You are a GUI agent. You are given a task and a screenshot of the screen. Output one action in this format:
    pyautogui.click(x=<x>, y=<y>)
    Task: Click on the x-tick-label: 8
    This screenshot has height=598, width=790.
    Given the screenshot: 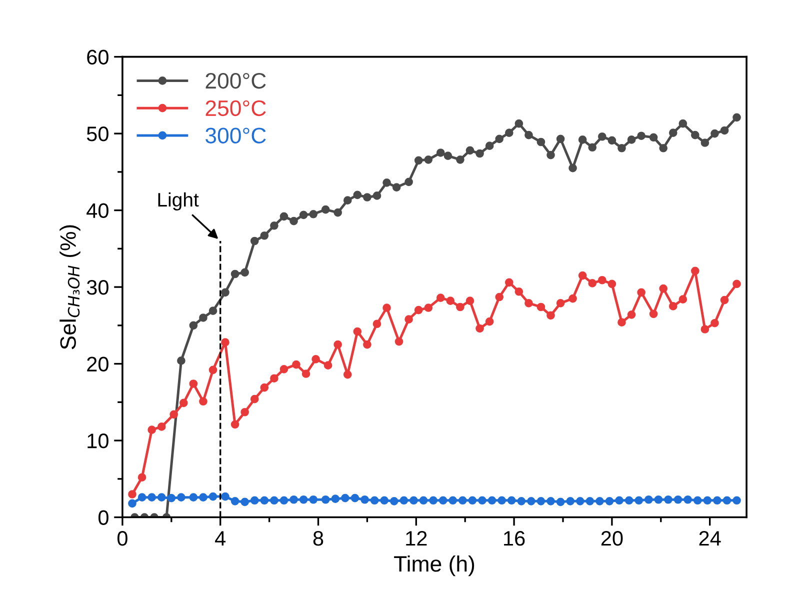 What is the action you would take?
    pyautogui.click(x=318, y=538)
    